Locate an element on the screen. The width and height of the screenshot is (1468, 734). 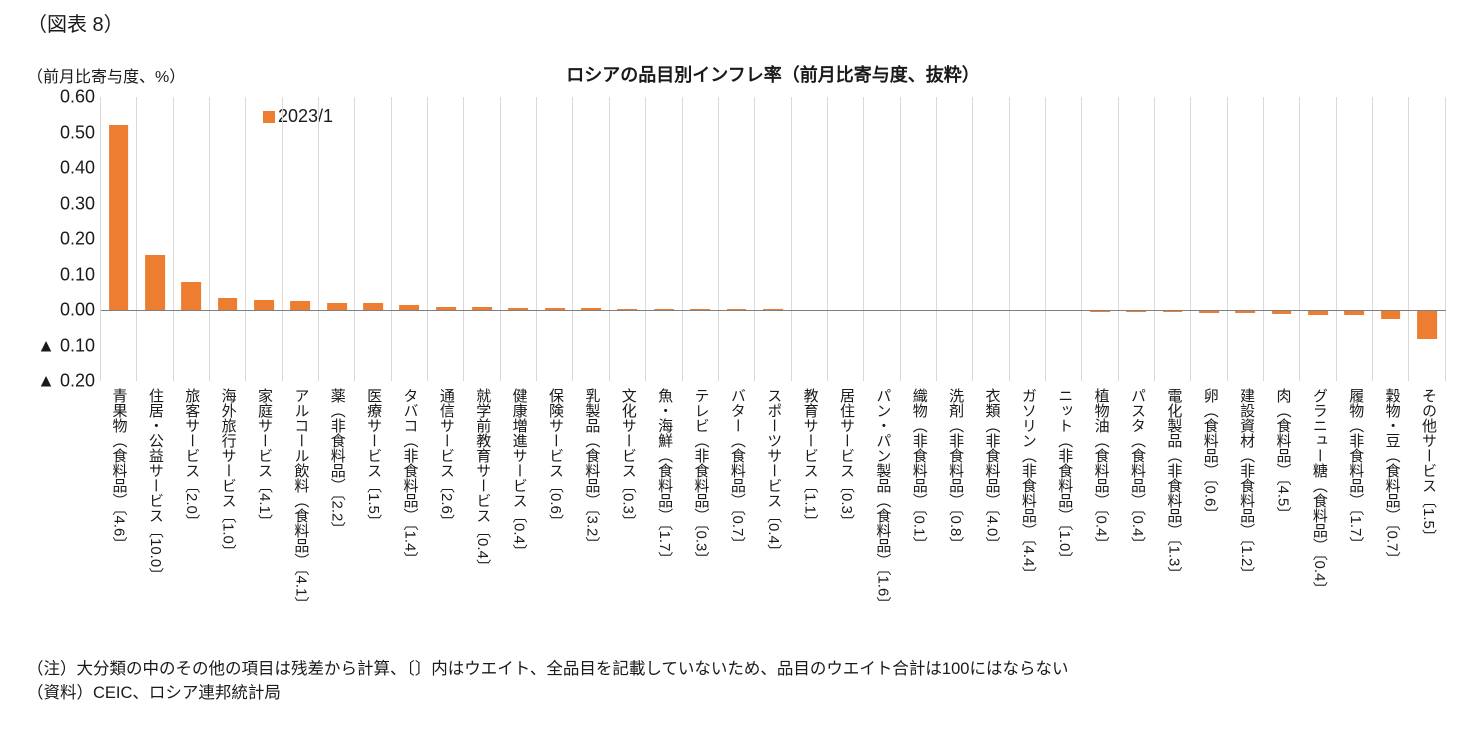
x-axis-category-label: パン・パン製品（食料品）〔1.6〕 is located at coordinates (883, 500).